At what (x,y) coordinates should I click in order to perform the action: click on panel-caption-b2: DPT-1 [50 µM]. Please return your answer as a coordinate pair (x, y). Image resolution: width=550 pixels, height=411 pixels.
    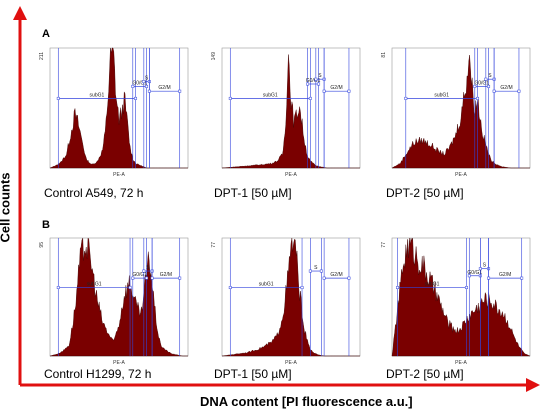
    Looking at the image, I should click on (253, 374).